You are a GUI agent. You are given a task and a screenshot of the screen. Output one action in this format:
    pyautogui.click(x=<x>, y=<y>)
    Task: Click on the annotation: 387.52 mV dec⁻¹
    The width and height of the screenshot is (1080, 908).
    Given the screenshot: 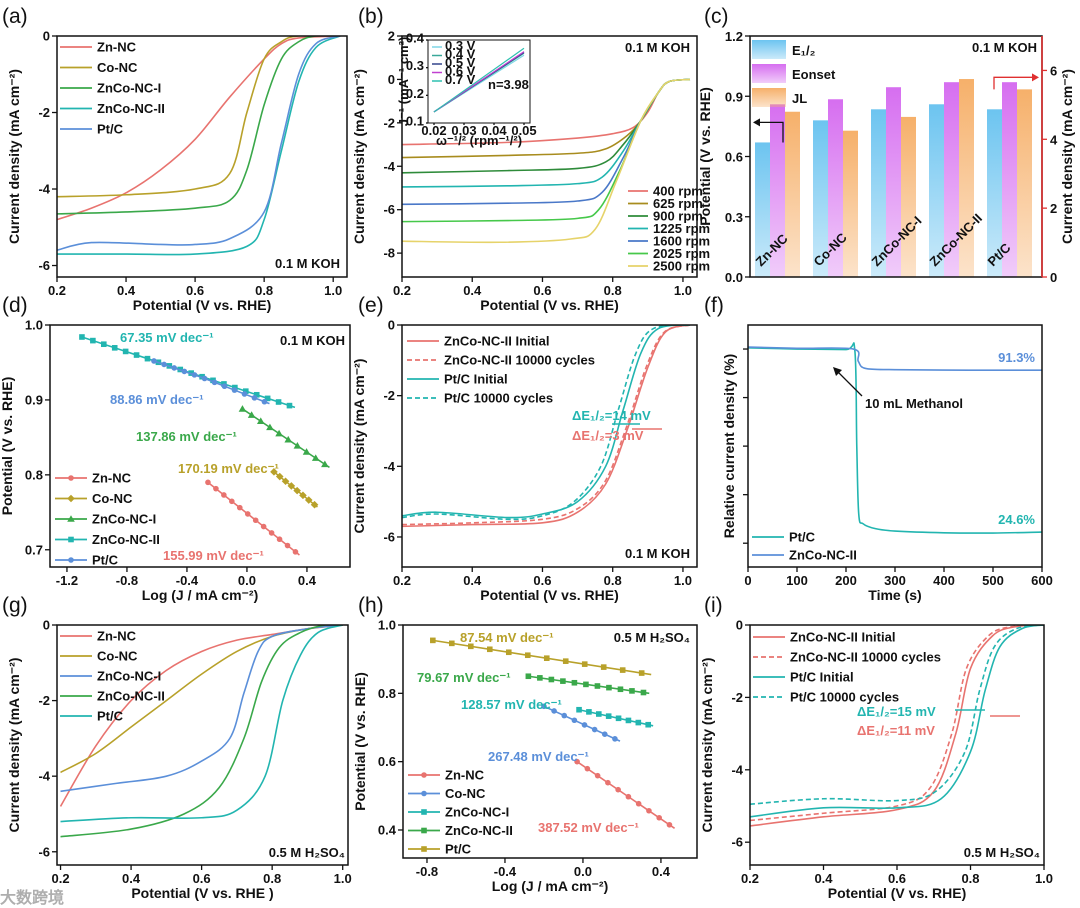 What is the action you would take?
    pyautogui.click(x=588, y=827)
    